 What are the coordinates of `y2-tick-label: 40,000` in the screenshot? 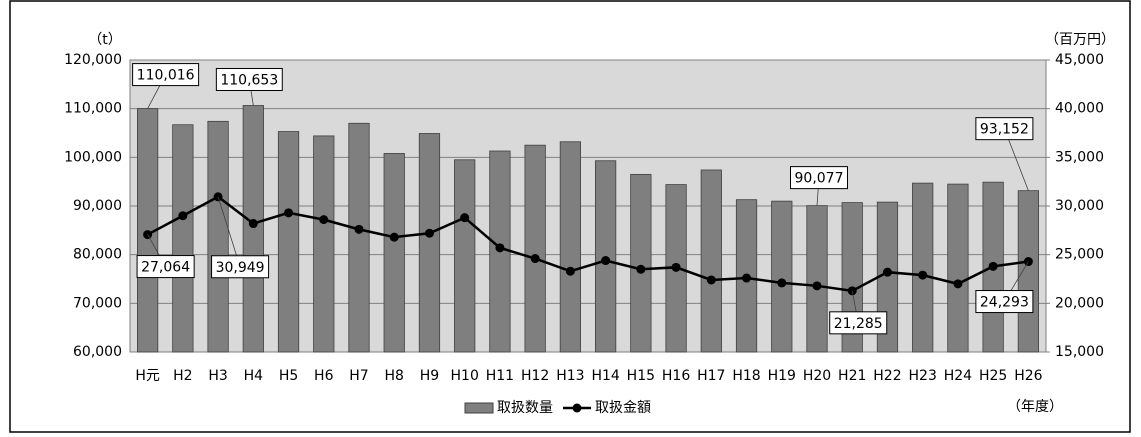 It's located at (1079, 109).